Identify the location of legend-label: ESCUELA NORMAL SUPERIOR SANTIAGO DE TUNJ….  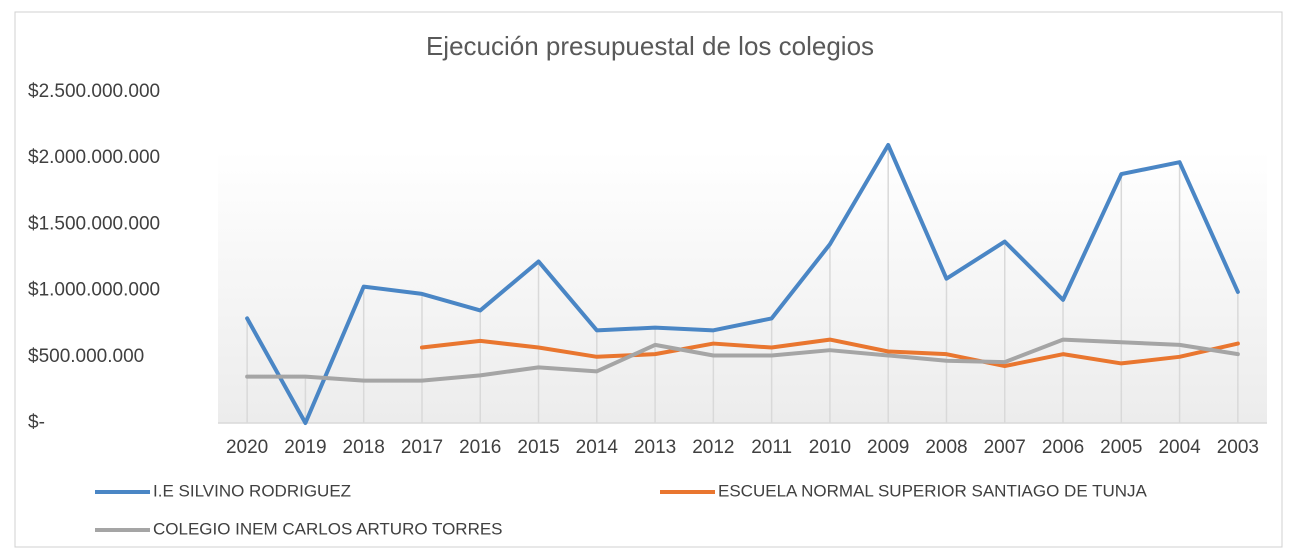
(933, 490).